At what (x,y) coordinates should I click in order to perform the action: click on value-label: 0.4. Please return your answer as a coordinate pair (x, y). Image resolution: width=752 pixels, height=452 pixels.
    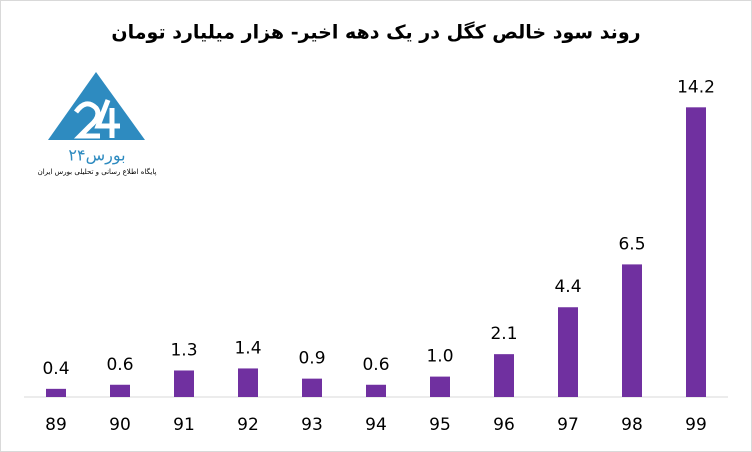
    Looking at the image, I should click on (55, 369).